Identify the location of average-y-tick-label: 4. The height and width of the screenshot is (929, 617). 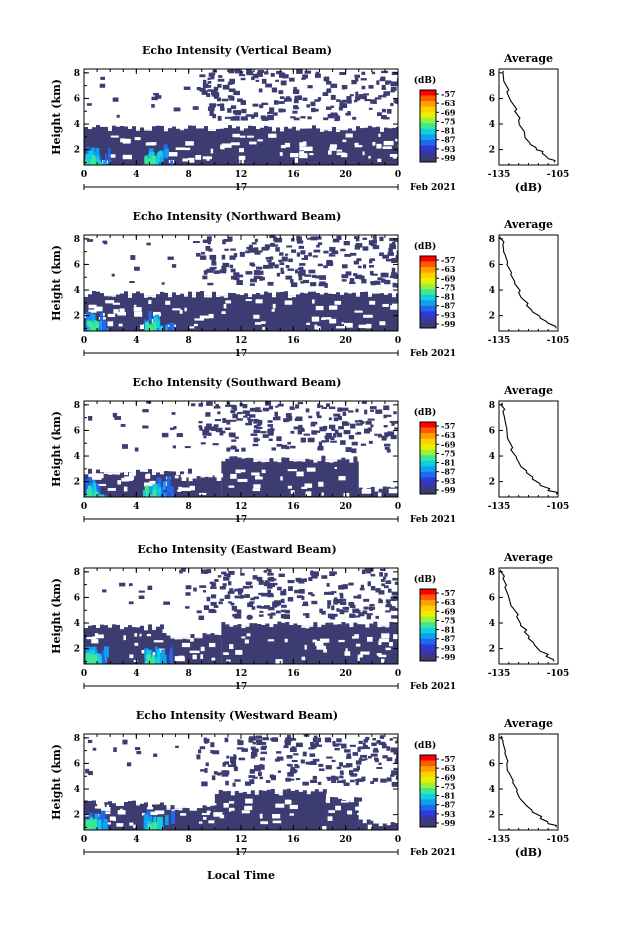
(492, 790).